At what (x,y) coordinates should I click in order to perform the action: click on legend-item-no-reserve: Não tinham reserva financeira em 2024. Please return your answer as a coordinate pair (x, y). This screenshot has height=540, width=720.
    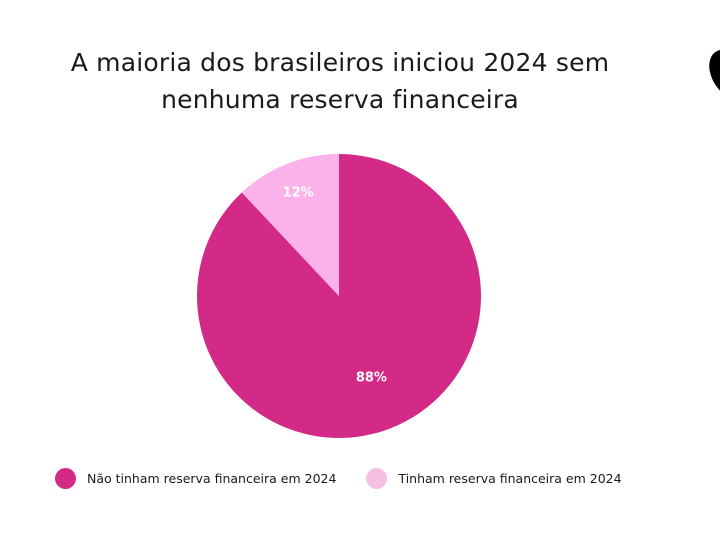
    Looking at the image, I should click on (196, 478).